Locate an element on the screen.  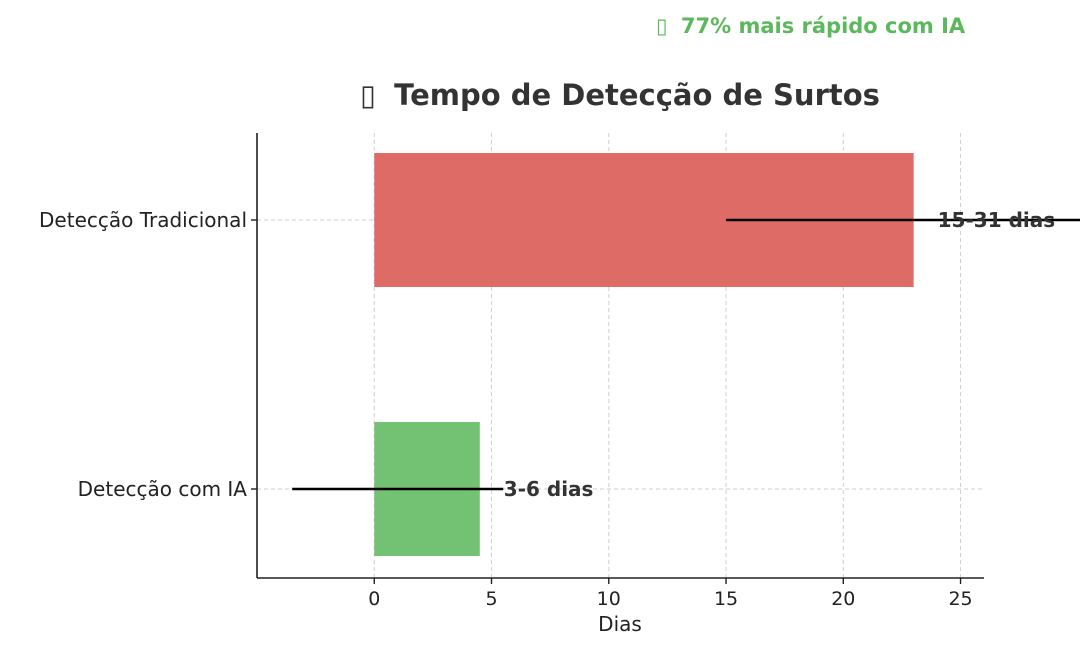
bar-value-label: 3-6 dias is located at coordinates (549, 489).